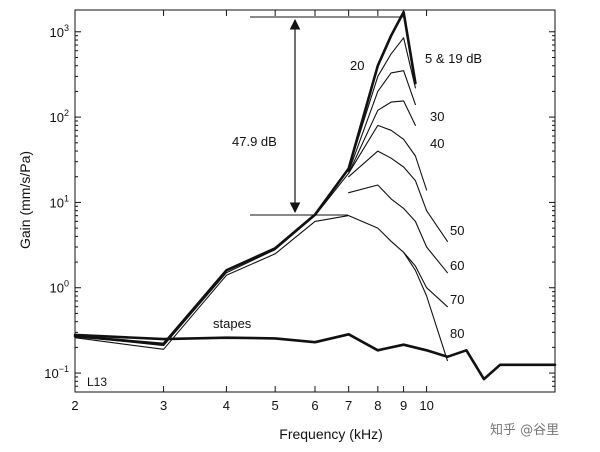 The image size is (600, 452). What do you see at coordinates (524, 430) in the screenshot?
I see `watermark: 知乎 @谷里` at bounding box center [524, 430].